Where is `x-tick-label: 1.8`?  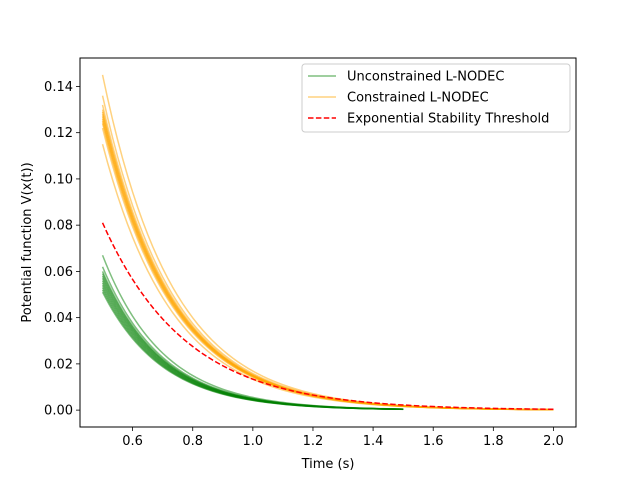 x-tick-label: 1.8 is located at coordinates (493, 441).